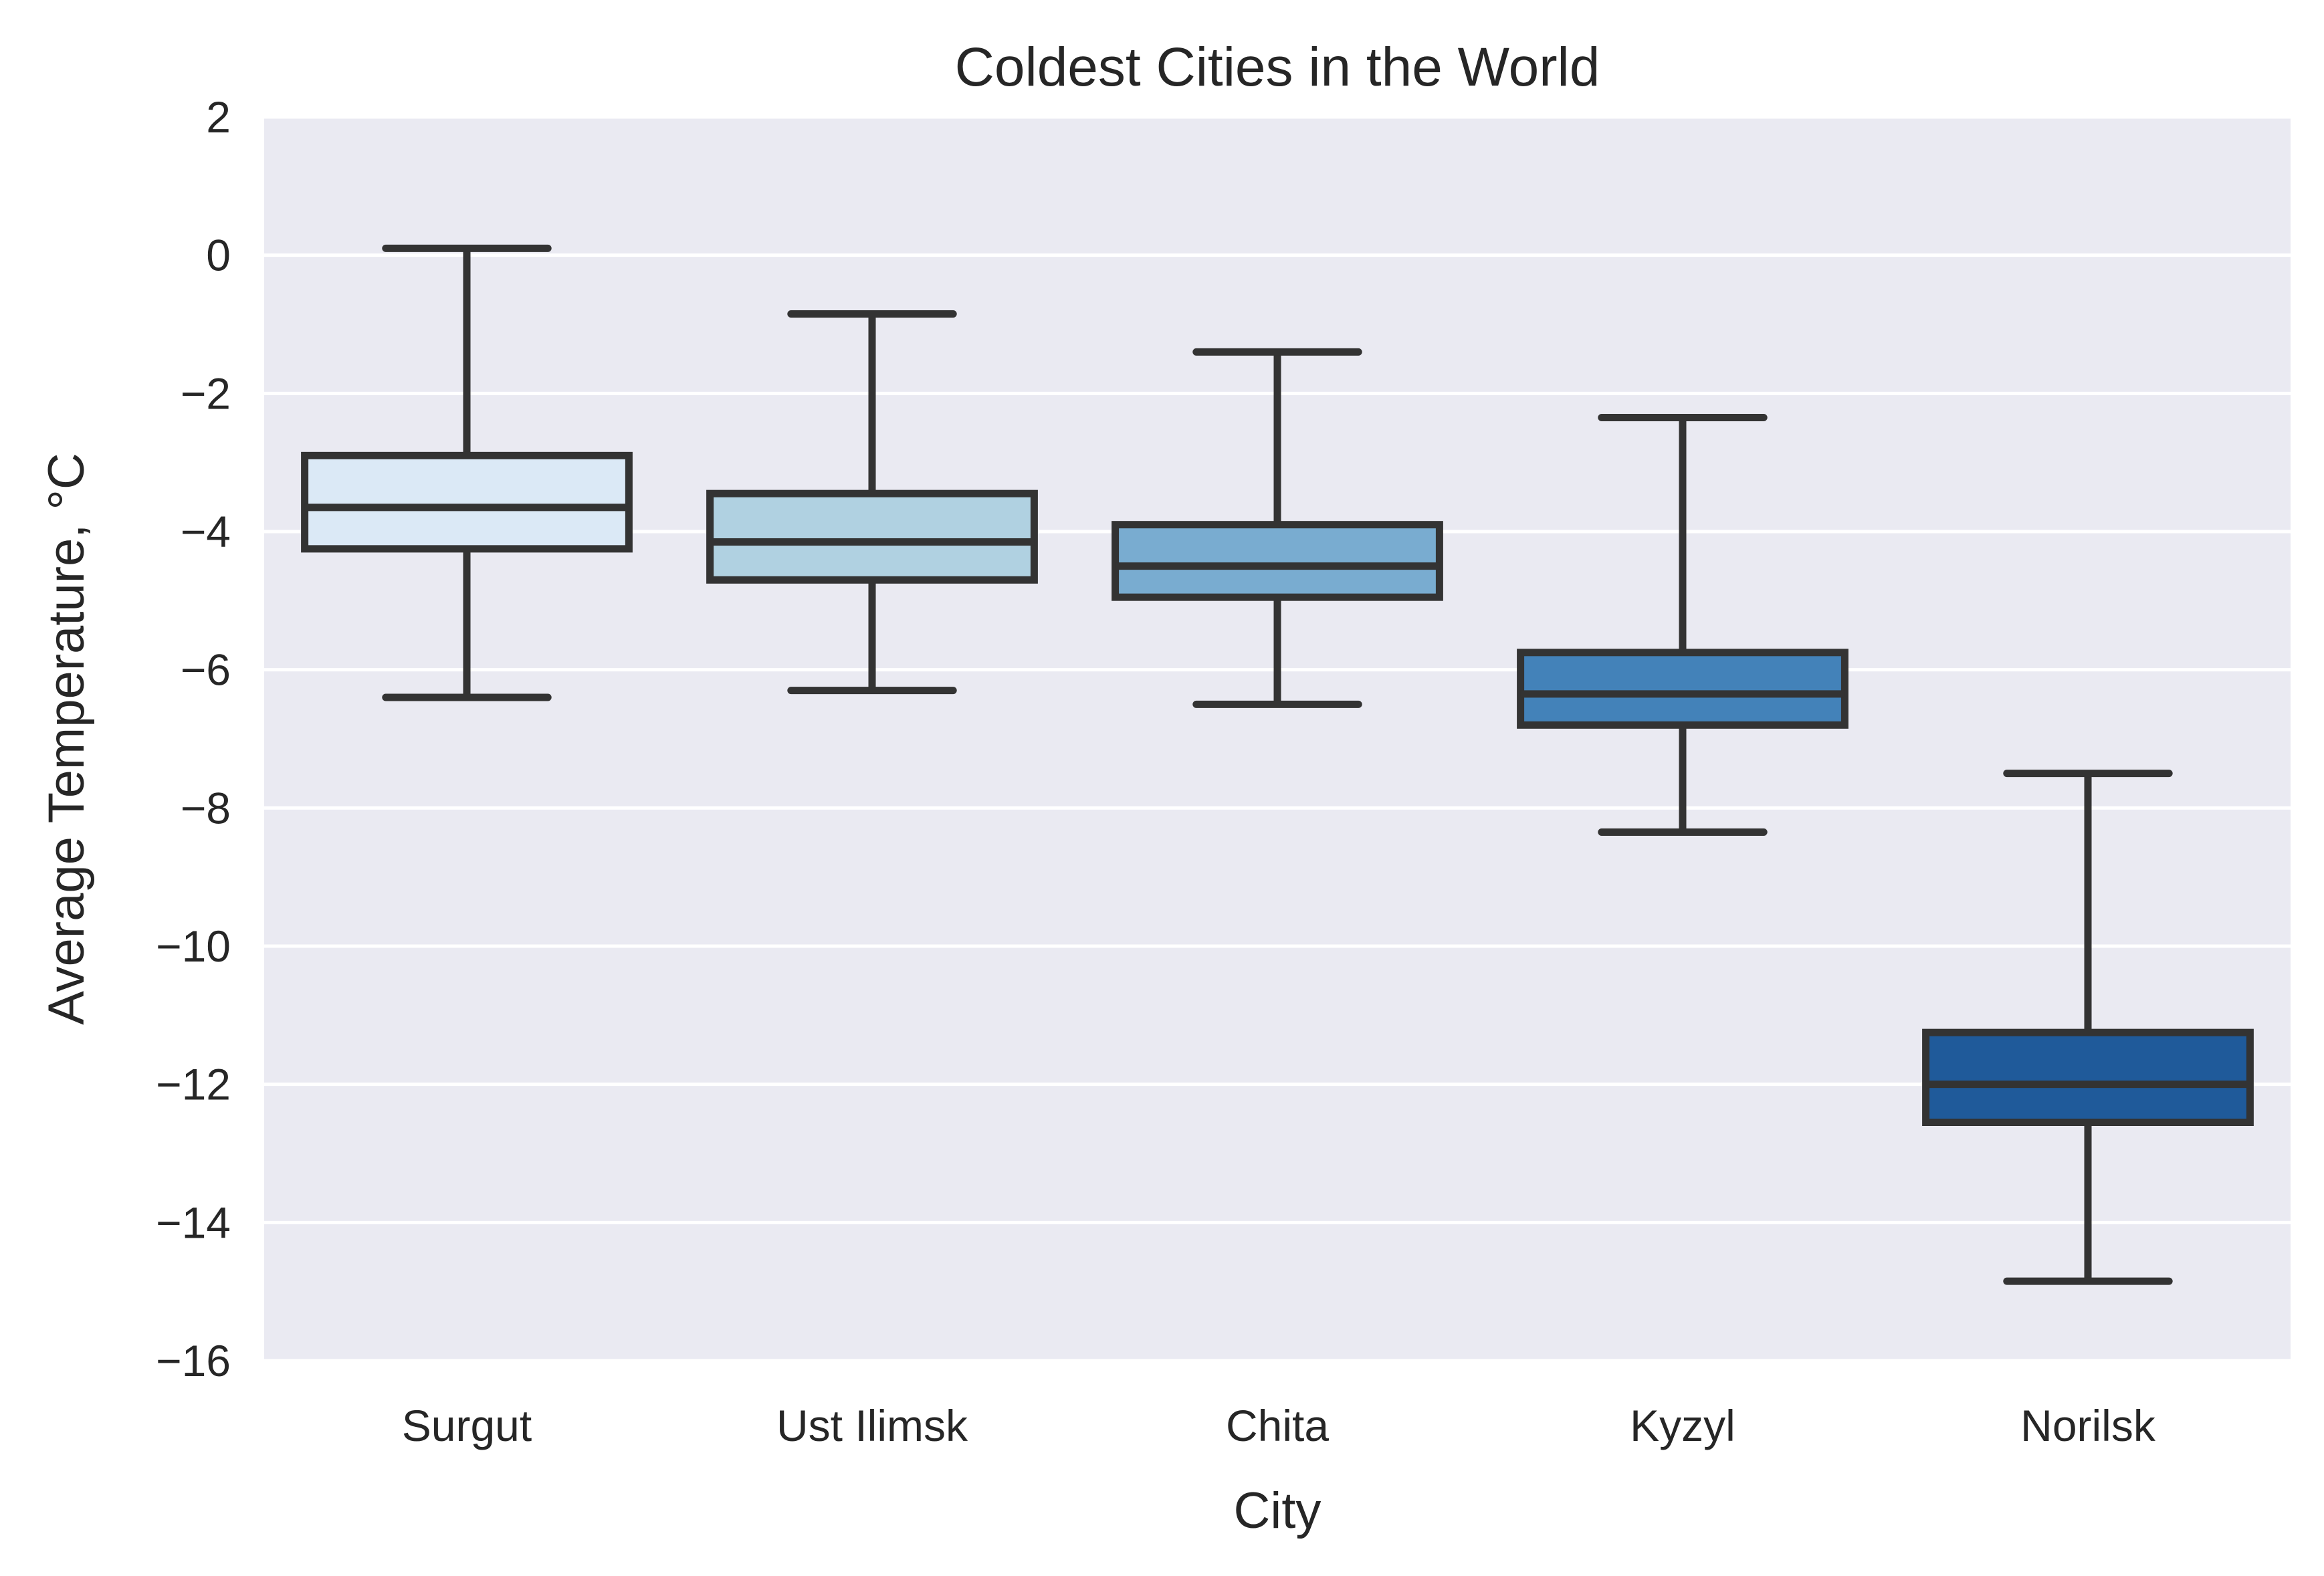 The width and height of the screenshot is (2324, 1576). What do you see at coordinates (206, 670) in the screenshot?
I see `y-tick-label: −6` at bounding box center [206, 670].